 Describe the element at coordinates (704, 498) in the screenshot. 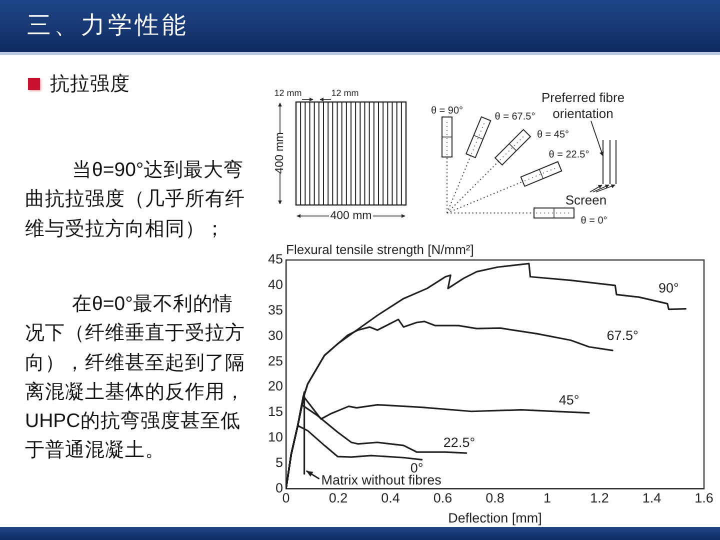

I see `x-tick-label: 1.6` at that location.